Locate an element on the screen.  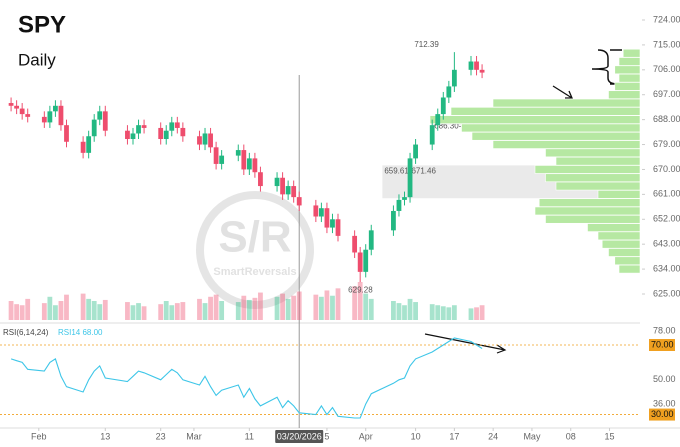
rsi-tick-label: 50.00 is located at coordinates (664, 379).